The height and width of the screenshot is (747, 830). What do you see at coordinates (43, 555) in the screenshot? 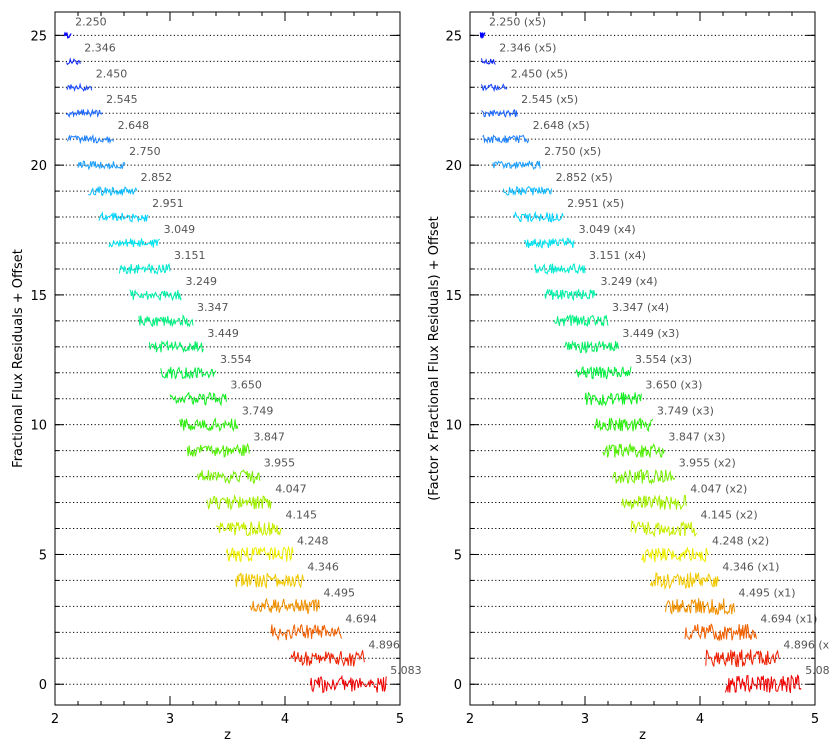
I see `y-tick-label: 5` at bounding box center [43, 555].